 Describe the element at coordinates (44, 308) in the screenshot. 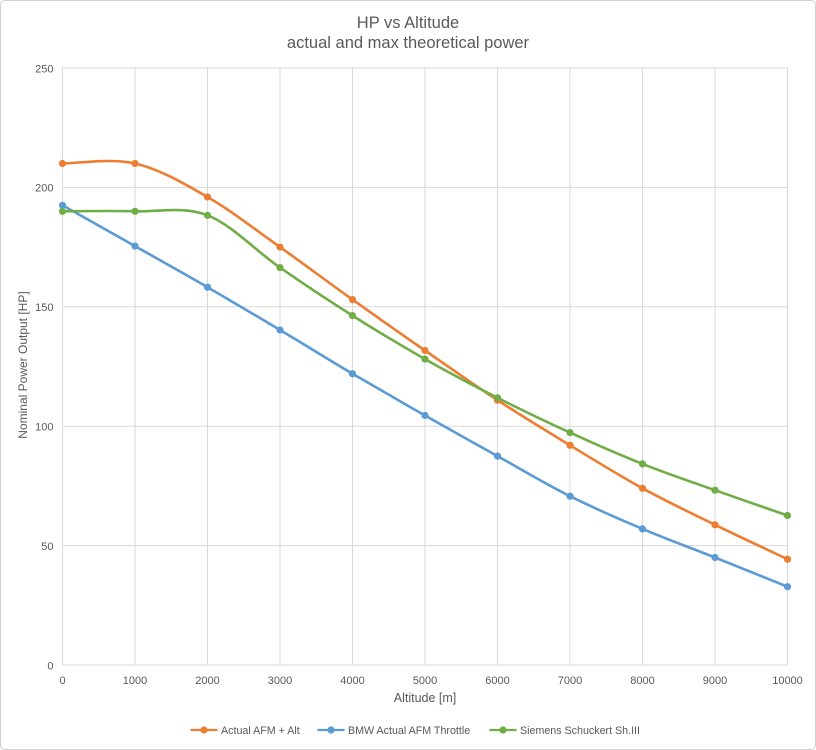

I see `svg-text: 150` at that location.